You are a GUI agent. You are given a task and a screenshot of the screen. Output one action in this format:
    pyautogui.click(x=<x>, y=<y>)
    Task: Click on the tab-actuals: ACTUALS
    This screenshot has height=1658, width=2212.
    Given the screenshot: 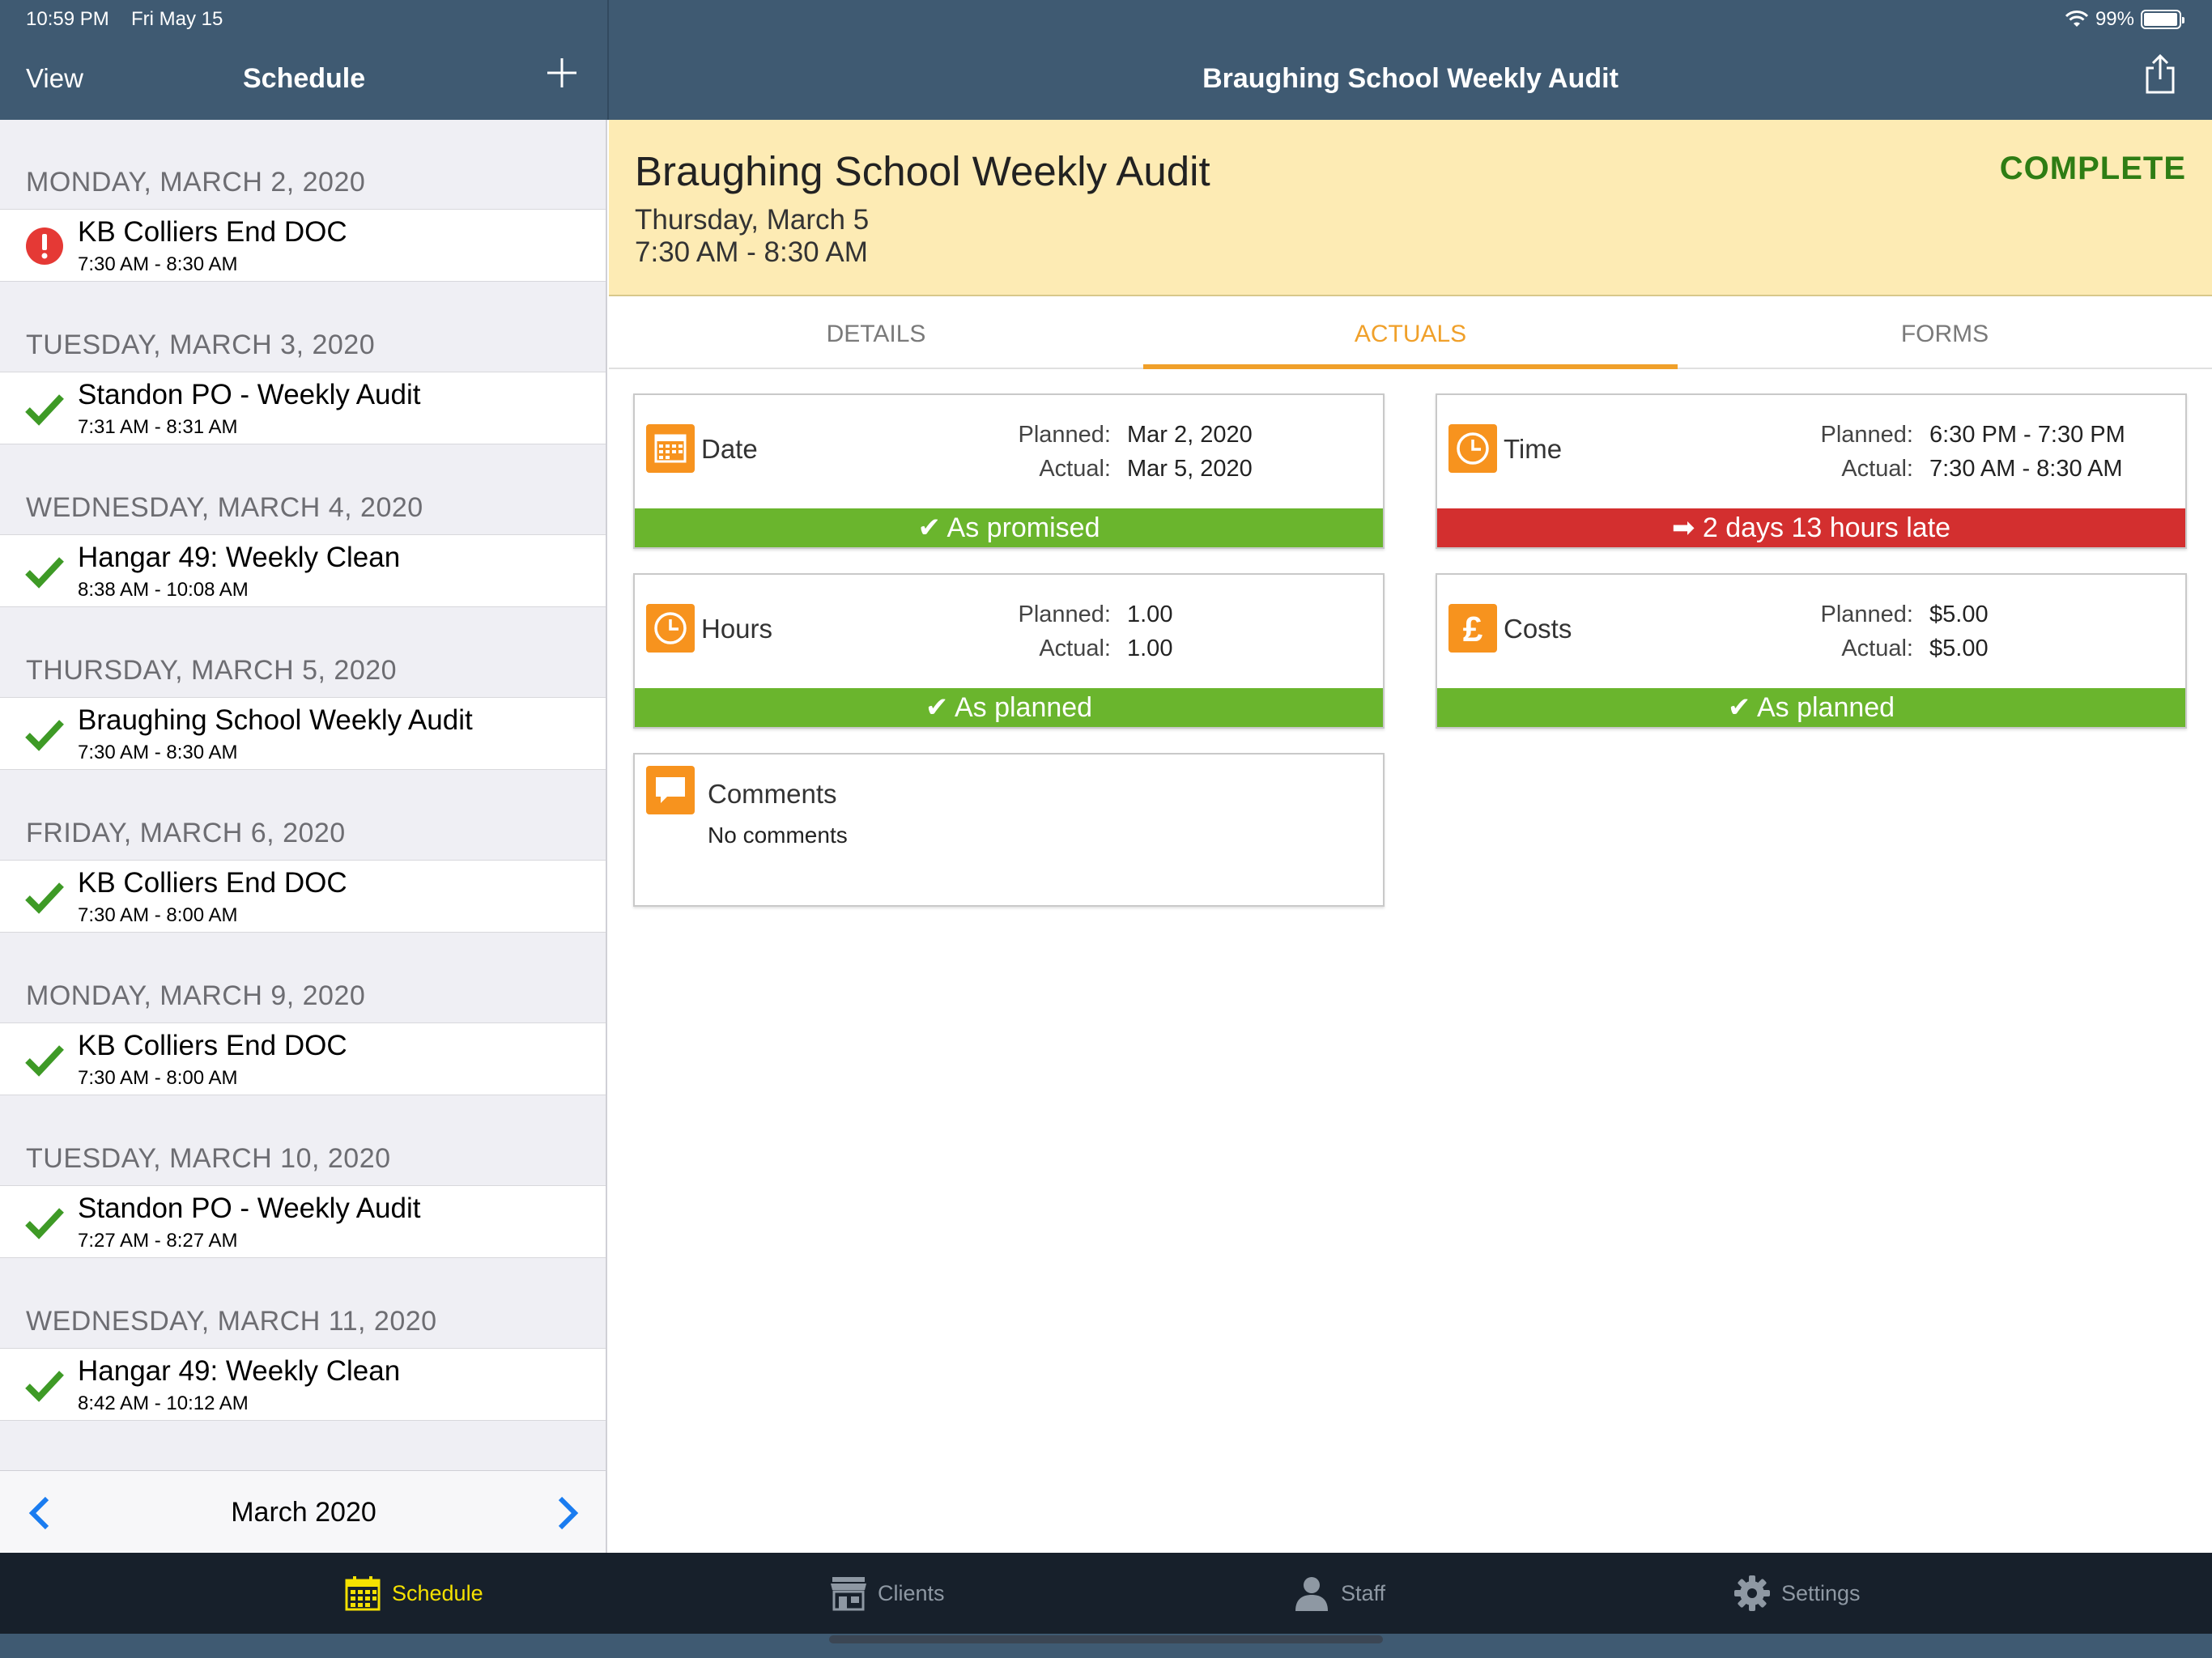 What is the action you would take?
    pyautogui.click(x=1411, y=332)
    